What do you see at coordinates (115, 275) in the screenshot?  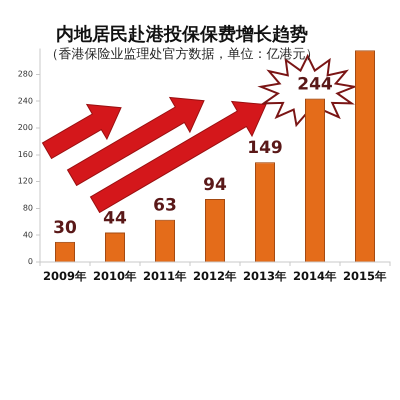 I see `x-tick-label: 2010年` at bounding box center [115, 275].